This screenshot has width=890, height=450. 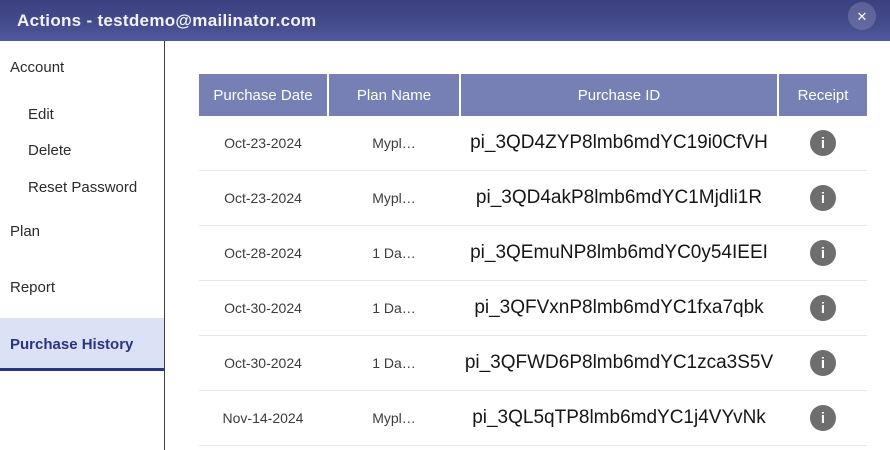 What do you see at coordinates (619, 362) in the screenshot?
I see `purchase-id-cell: pi_3QFWD6P8lmb6mdYC1zca3S5V` at bounding box center [619, 362].